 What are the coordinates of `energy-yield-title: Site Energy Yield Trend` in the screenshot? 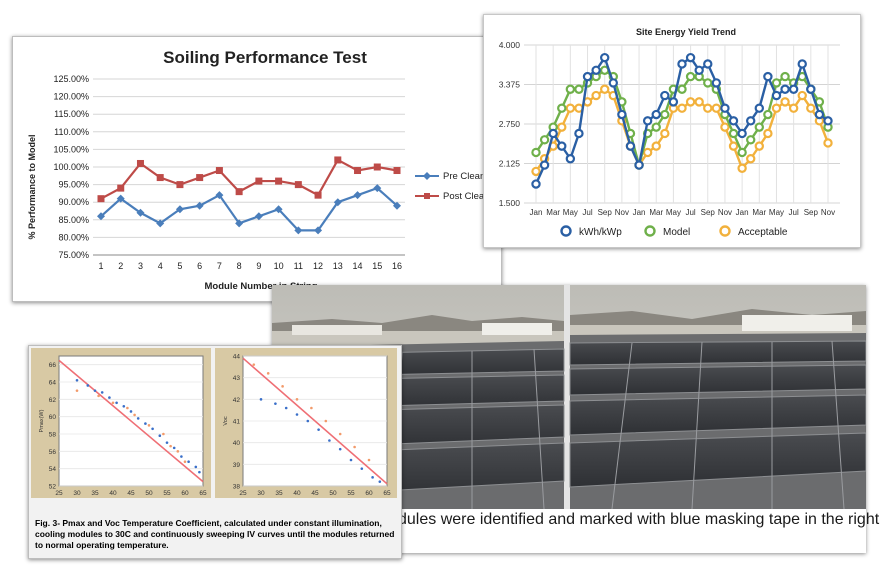 It's located at (686, 32).